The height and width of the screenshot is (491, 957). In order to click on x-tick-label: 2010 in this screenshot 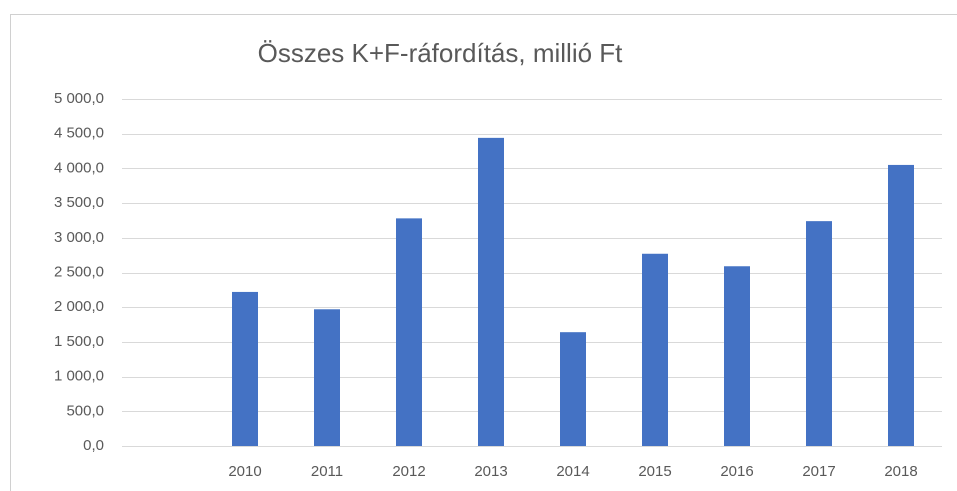, I will do `click(244, 471)`.